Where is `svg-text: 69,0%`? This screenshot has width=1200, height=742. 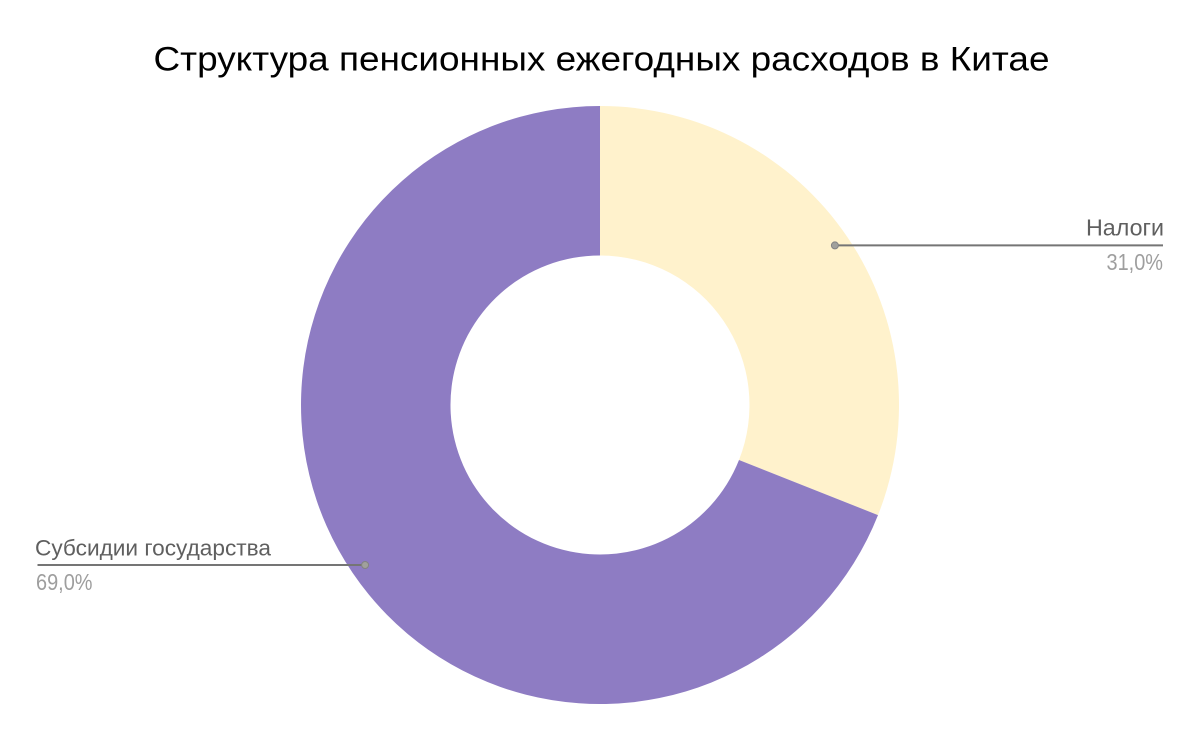
svg-text: 69,0% is located at coordinates (64, 582).